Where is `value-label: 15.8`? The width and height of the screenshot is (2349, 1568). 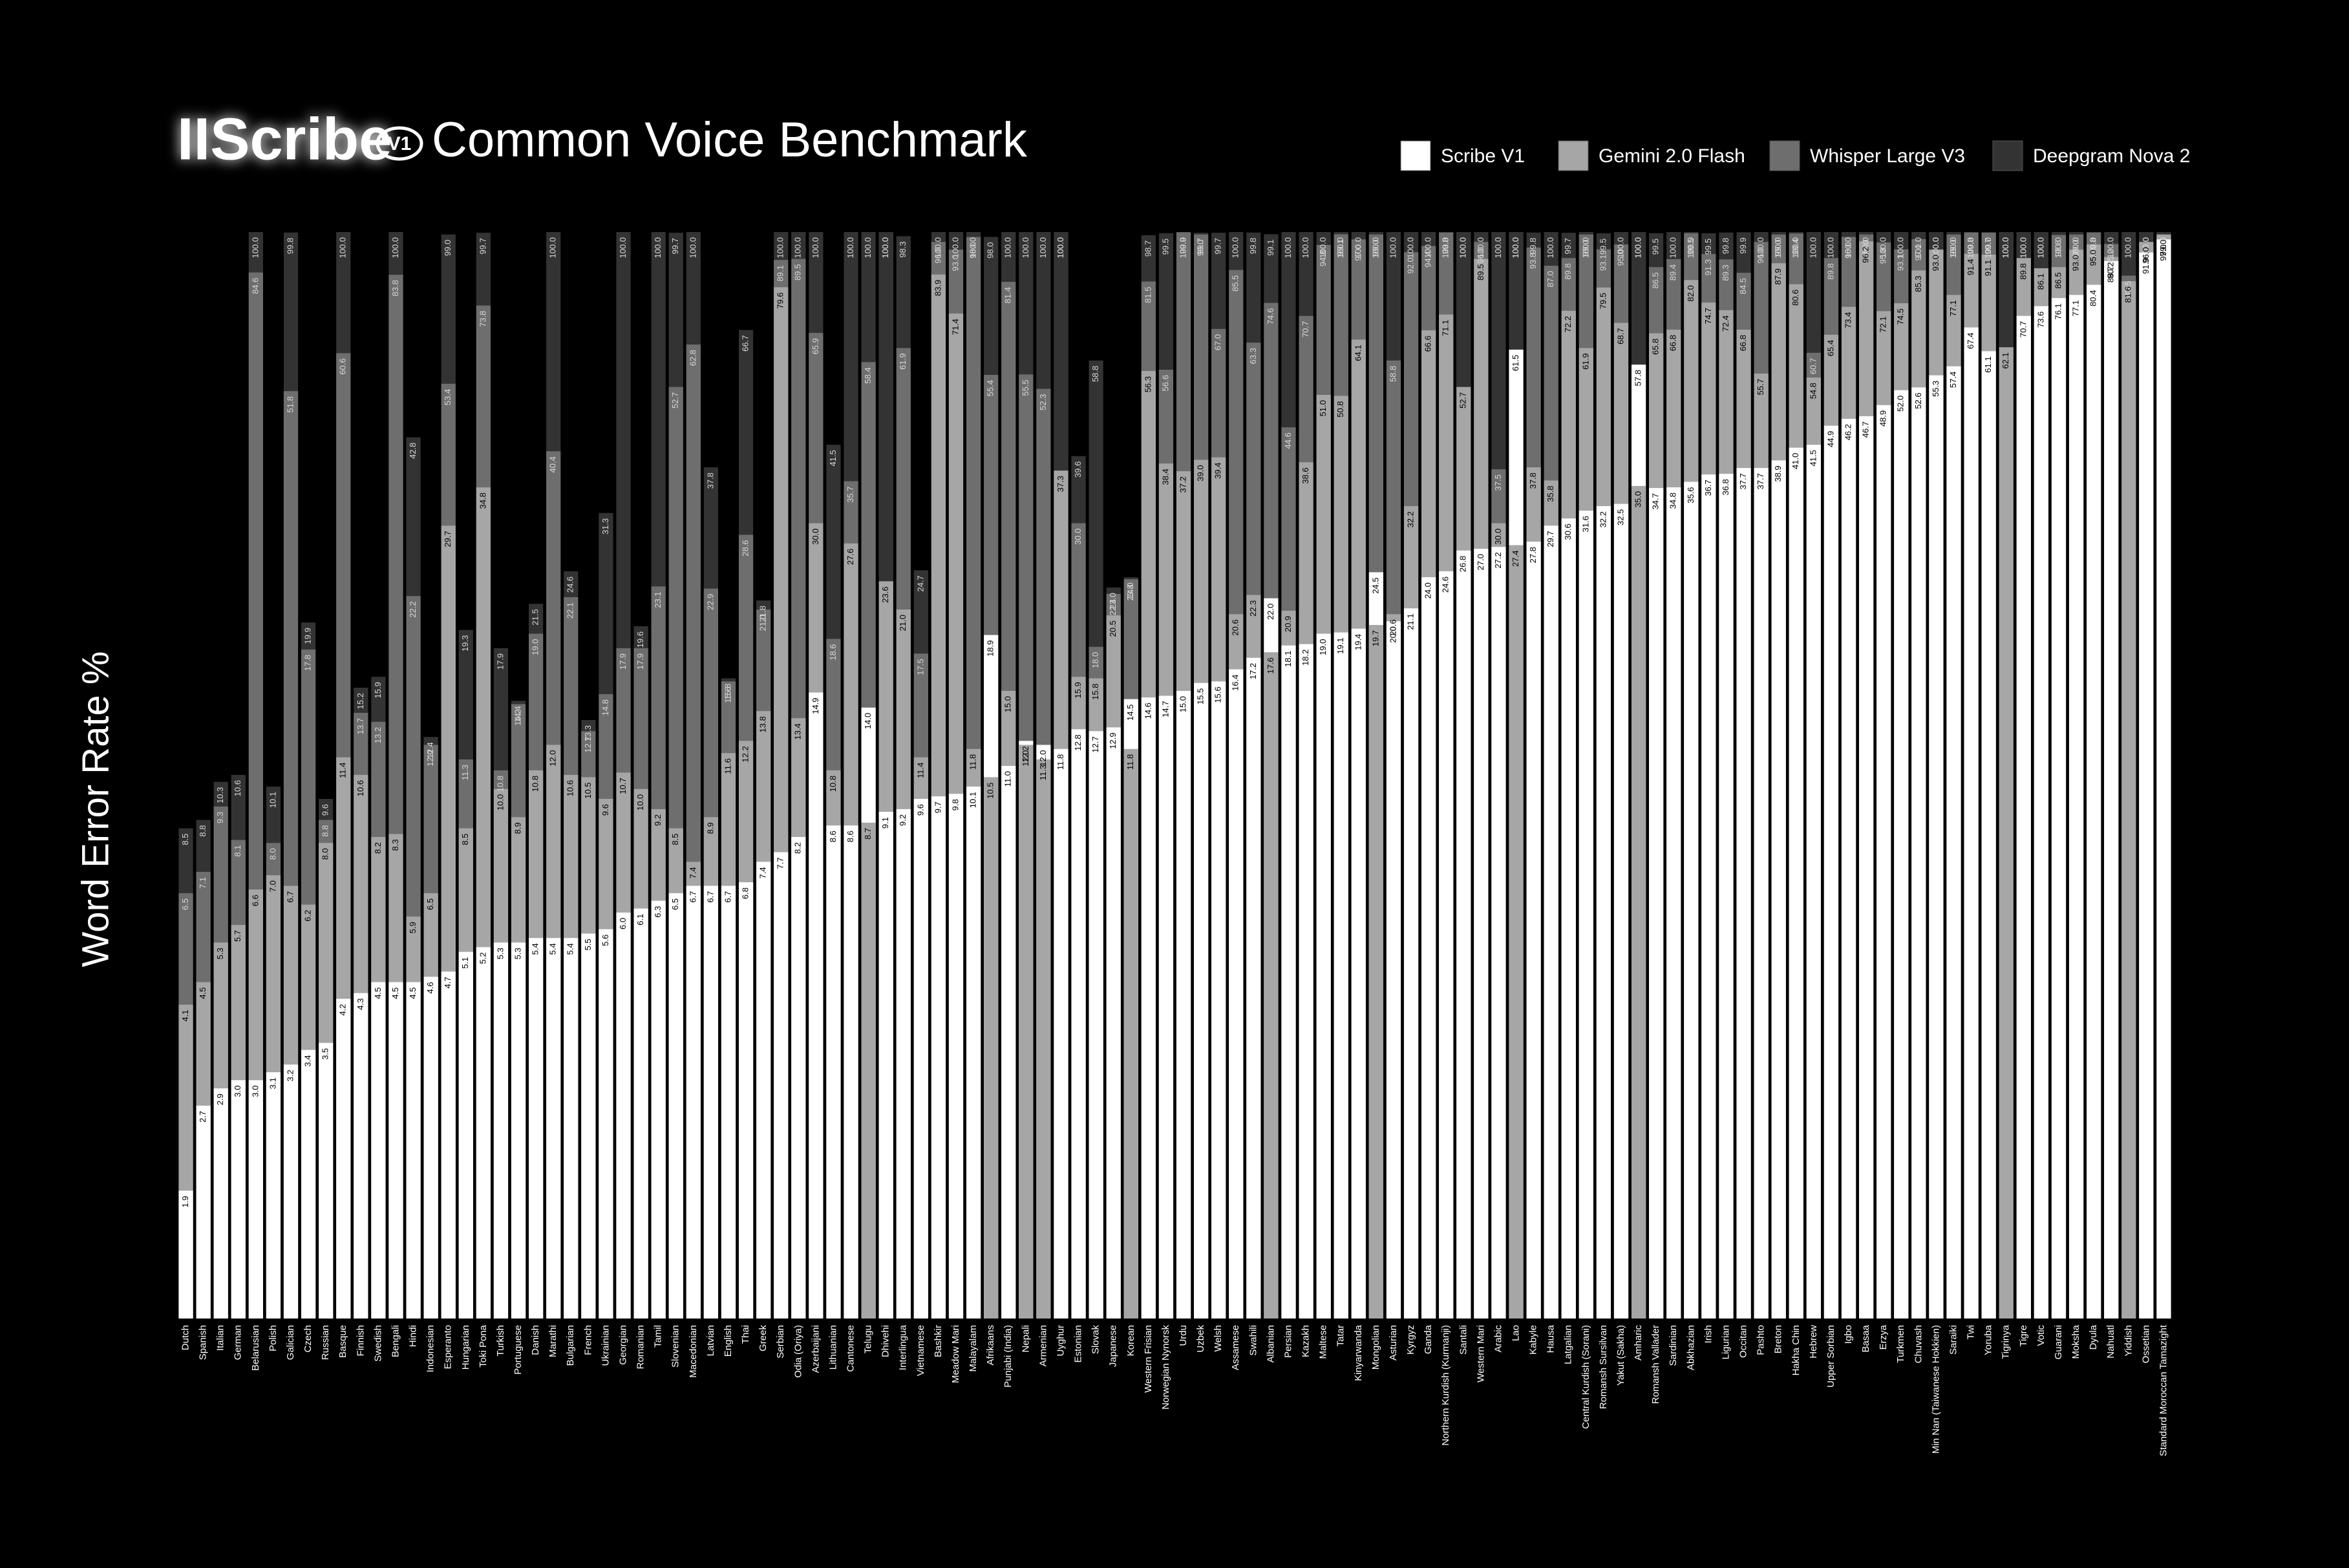 value-label: 15.8 is located at coordinates (728, 692).